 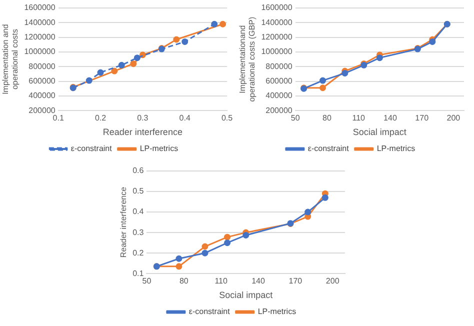 I want to click on y-tick-label: 0.6, so click(x=138, y=171).